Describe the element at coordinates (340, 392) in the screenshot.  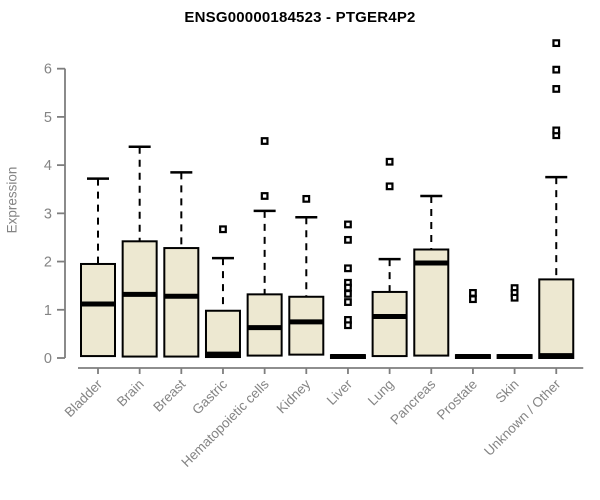
I see `x-label-liver: Liver` at that location.